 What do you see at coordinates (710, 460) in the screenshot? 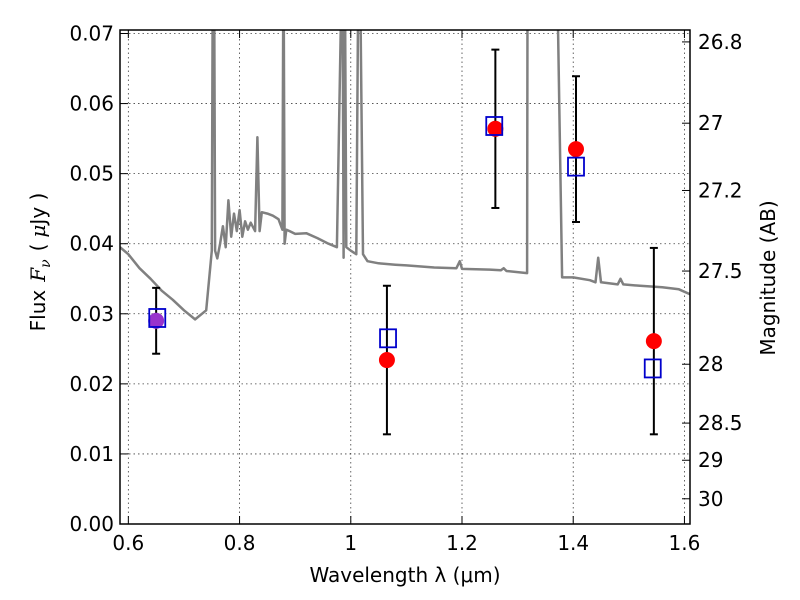
I see `right-tick-label: 29` at bounding box center [710, 460].